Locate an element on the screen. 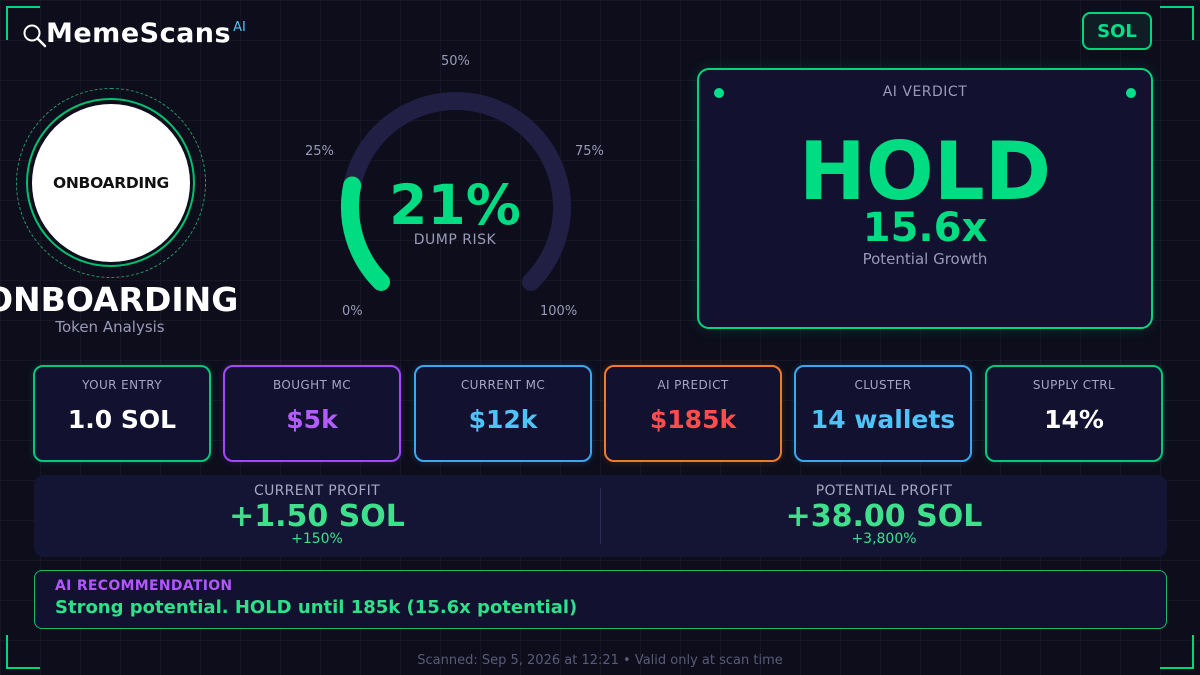  stat-your-entry: YOUR ENTRY 1.0 SOL is located at coordinates (122, 413).